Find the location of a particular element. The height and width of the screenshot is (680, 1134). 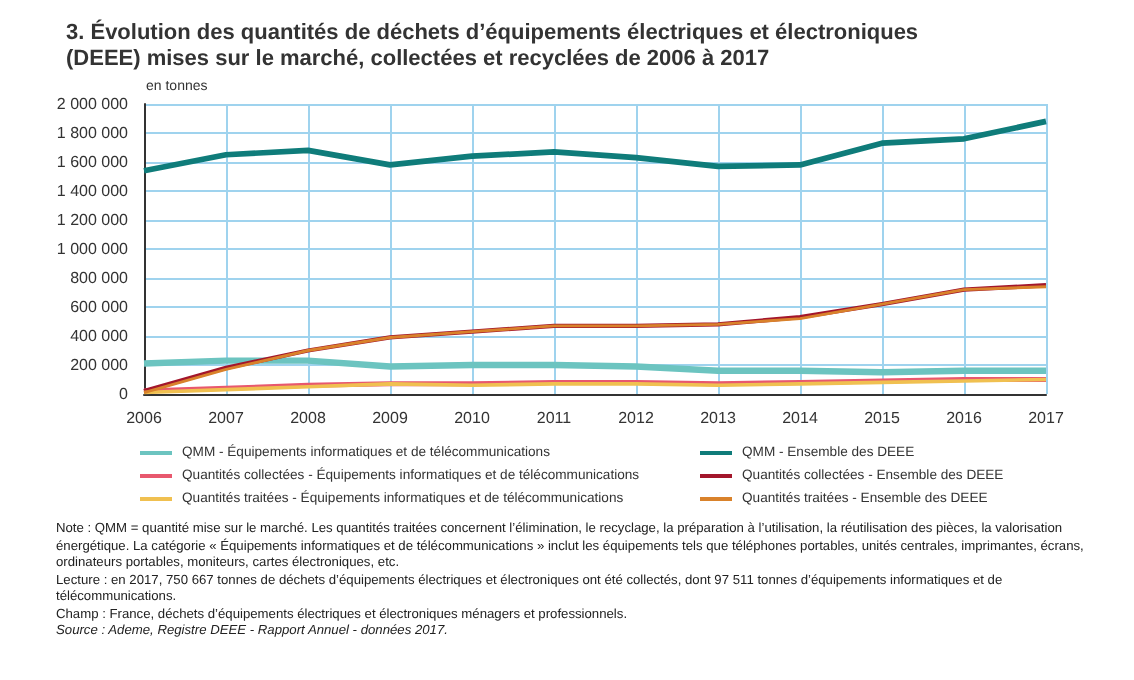

y-tick-label: 400 000 is located at coordinates (100, 336).